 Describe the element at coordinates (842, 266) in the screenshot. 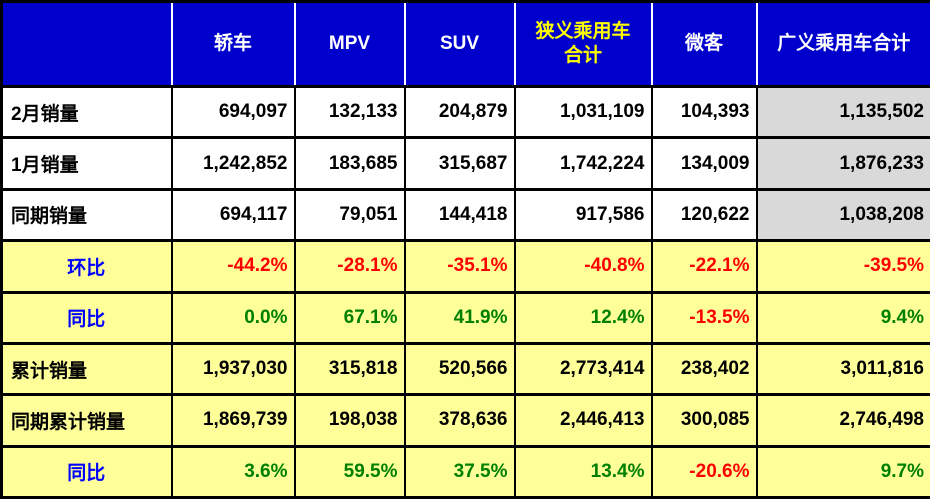

I see `data-cell-grand-total: -39.5%` at that location.